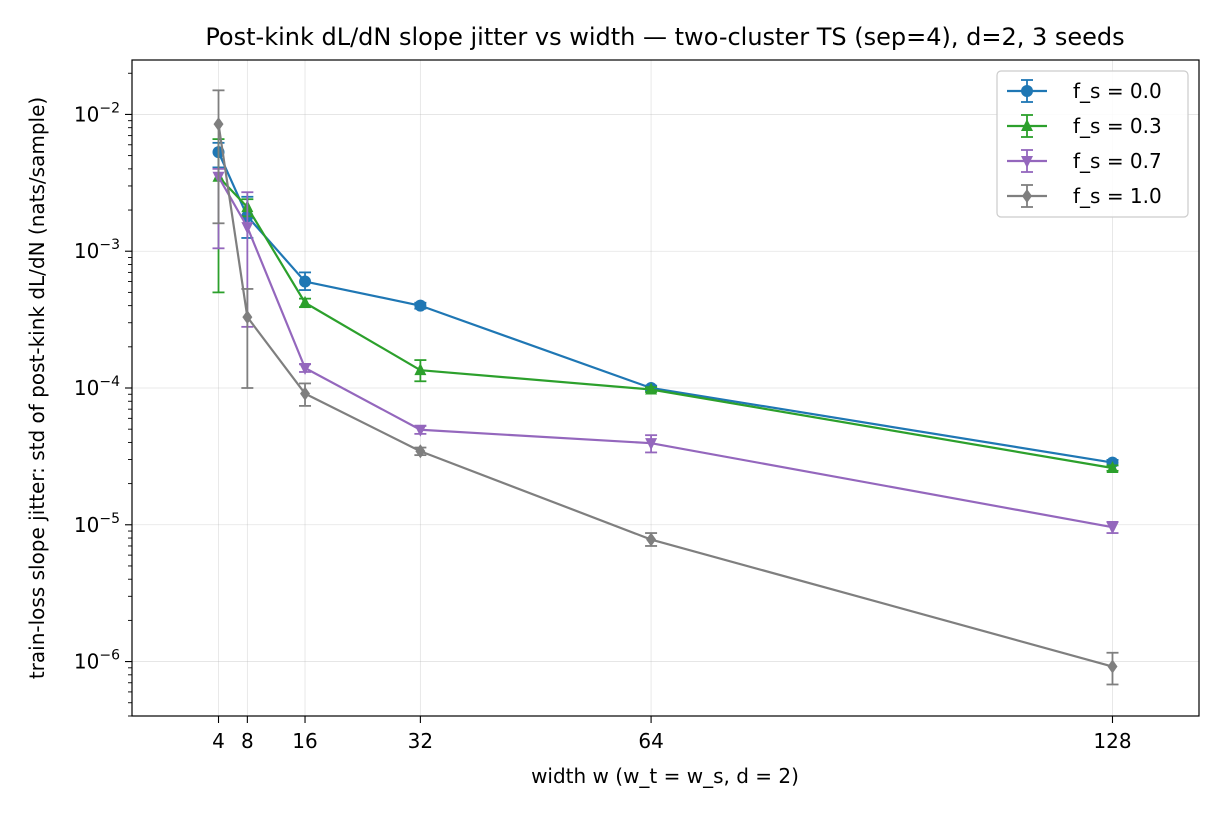 The image size is (1224, 820). What do you see at coordinates (650, 741) in the screenshot?
I see `x-tick-label: 64` at bounding box center [650, 741].